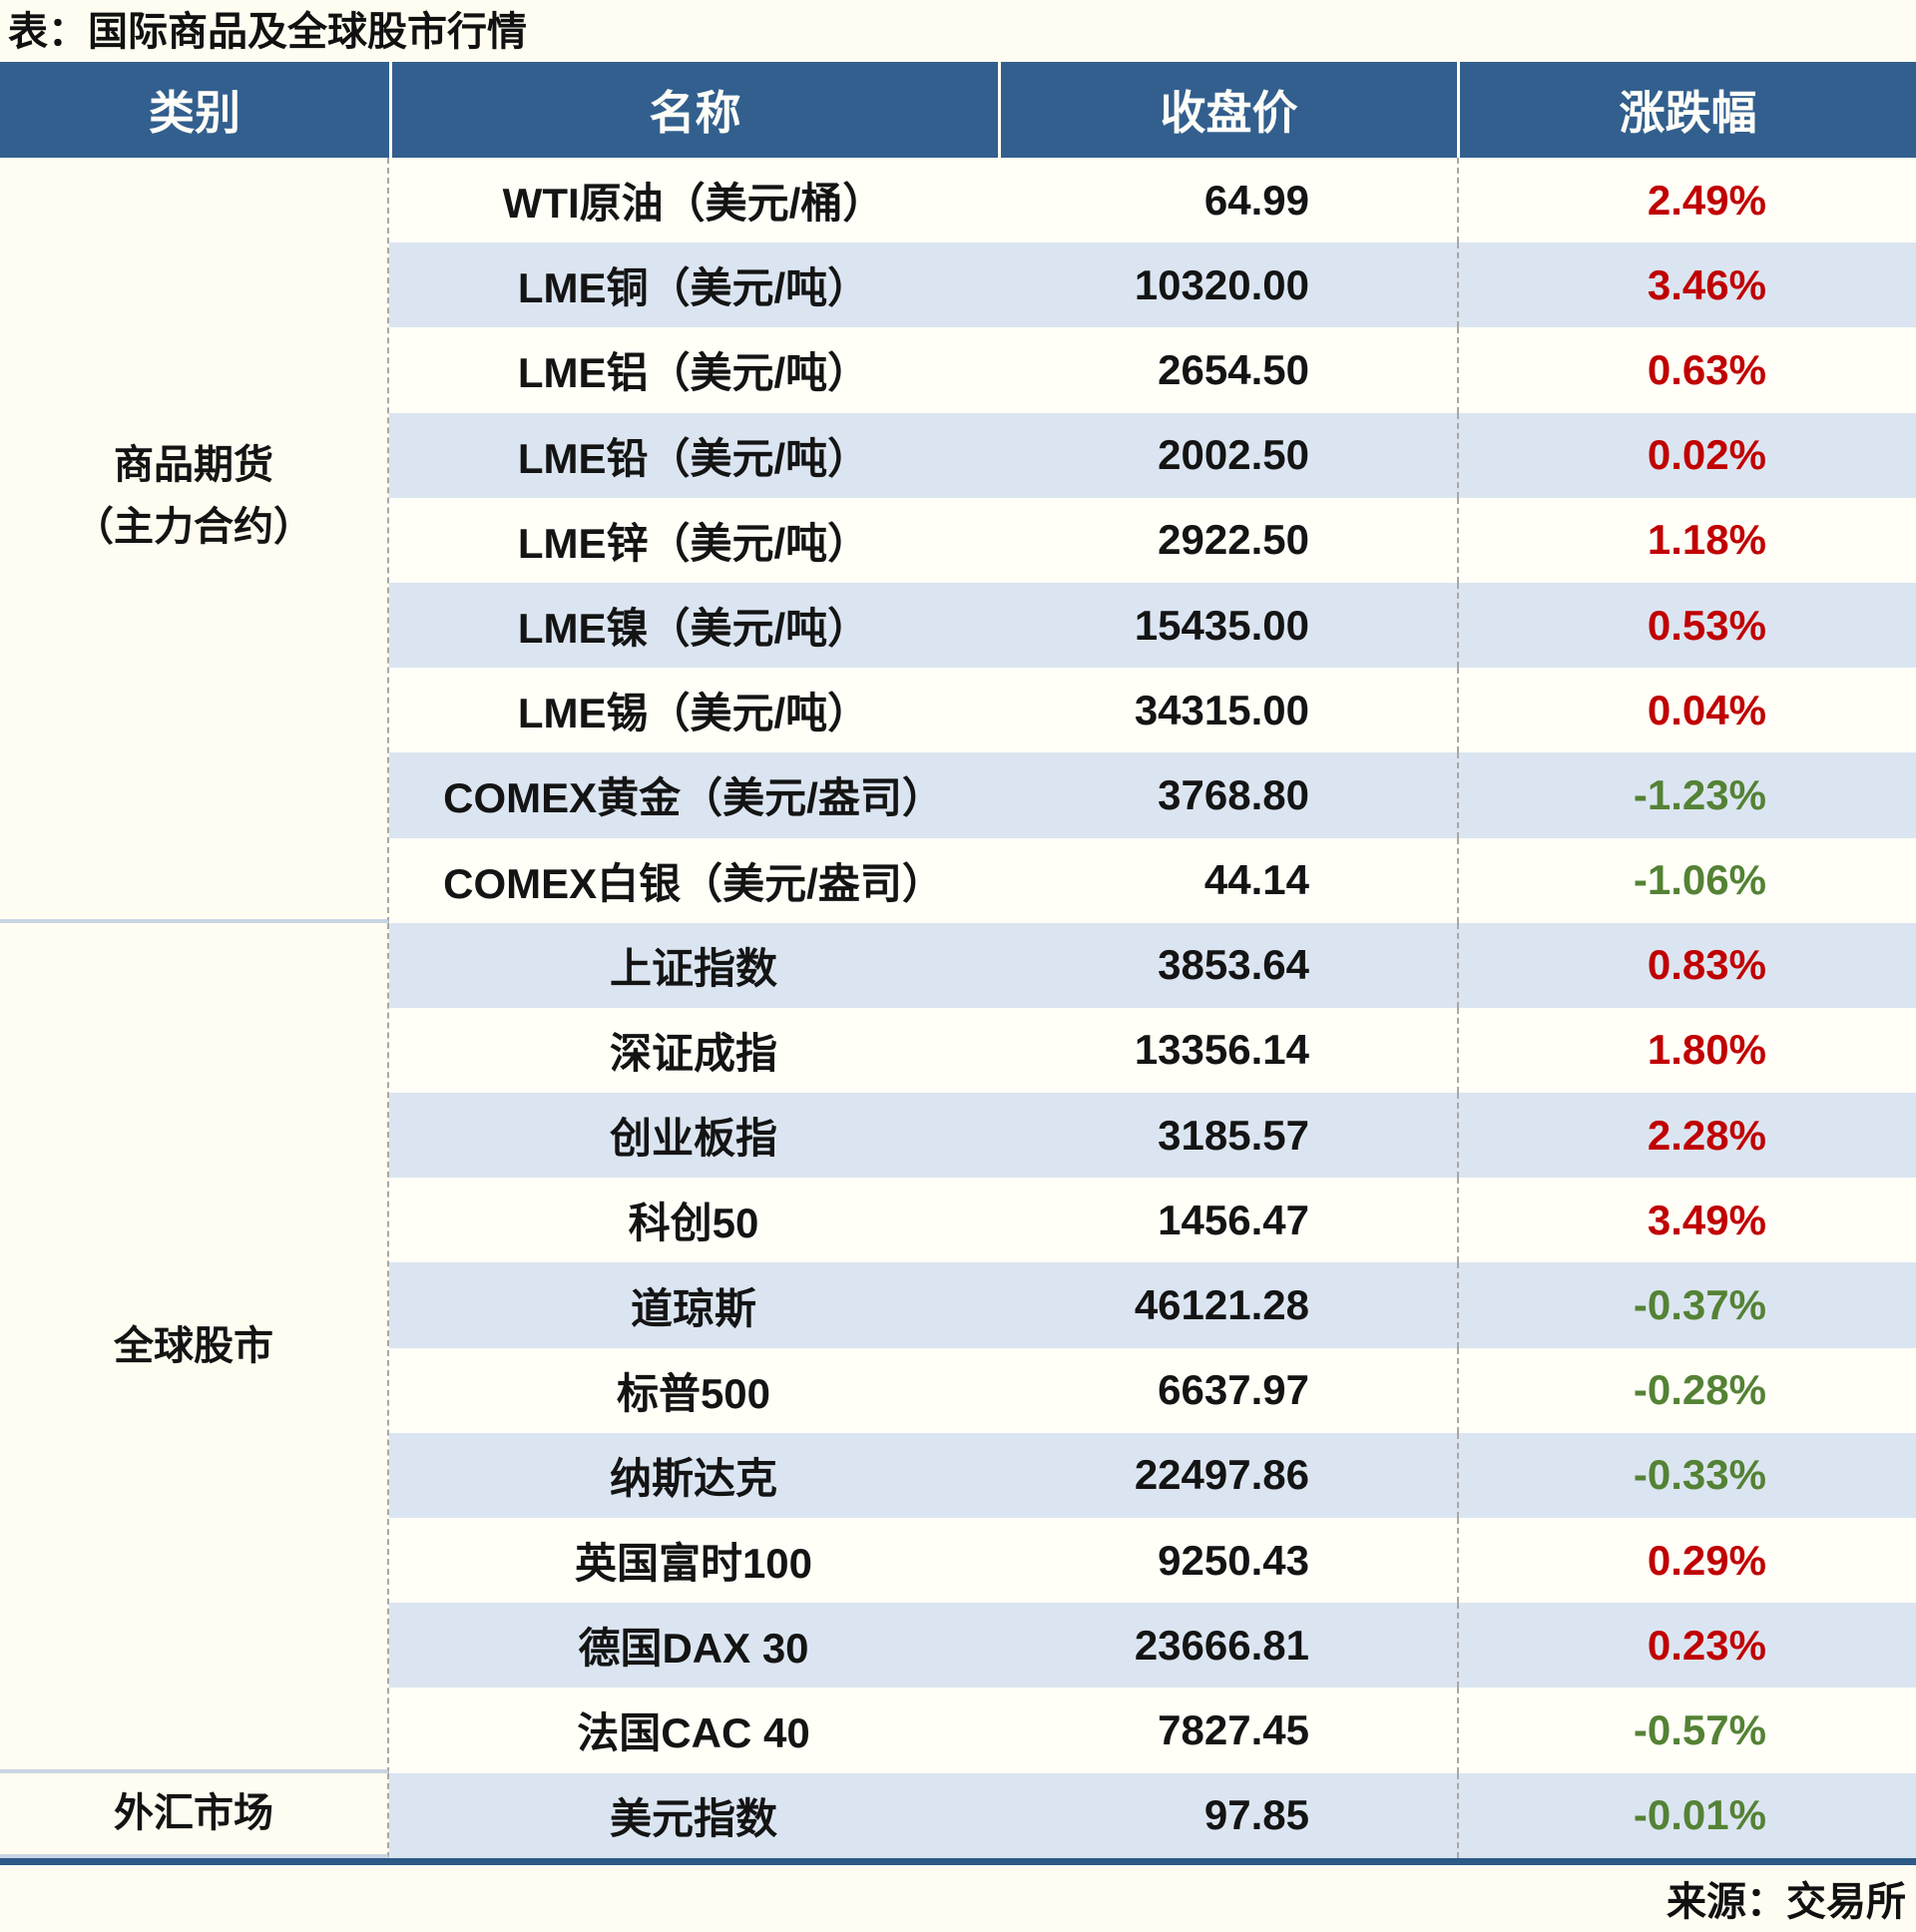 This screenshot has width=1916, height=1932. Describe the element at coordinates (693, 1305) in the screenshot. I see `instrument-name: 道琼斯` at that location.